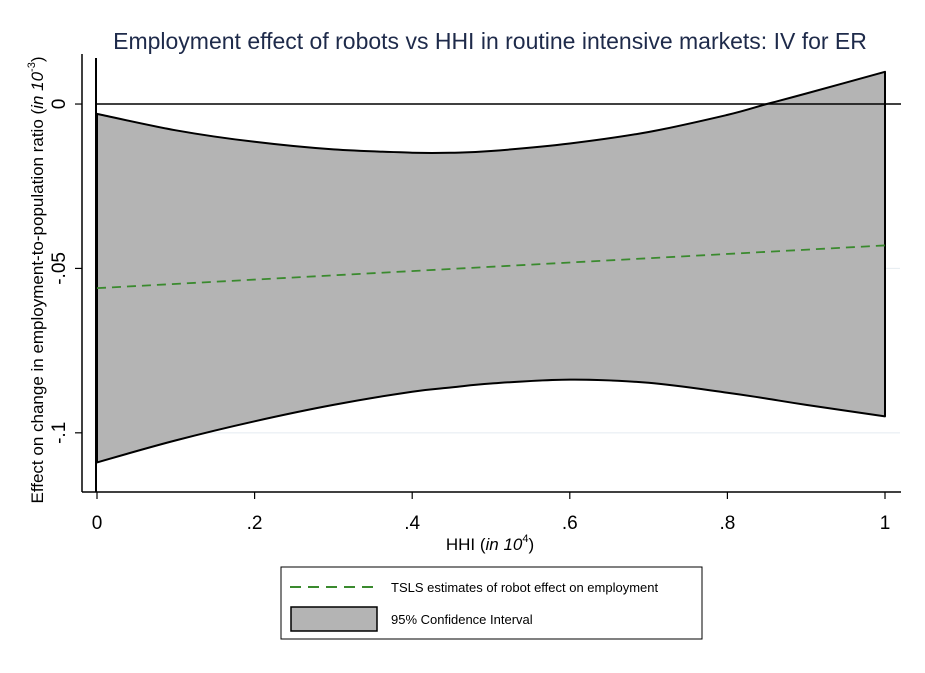 This screenshot has height=673, width=925. What do you see at coordinates (532, 544) in the screenshot?
I see `x-axis-label-close: )` at bounding box center [532, 544].